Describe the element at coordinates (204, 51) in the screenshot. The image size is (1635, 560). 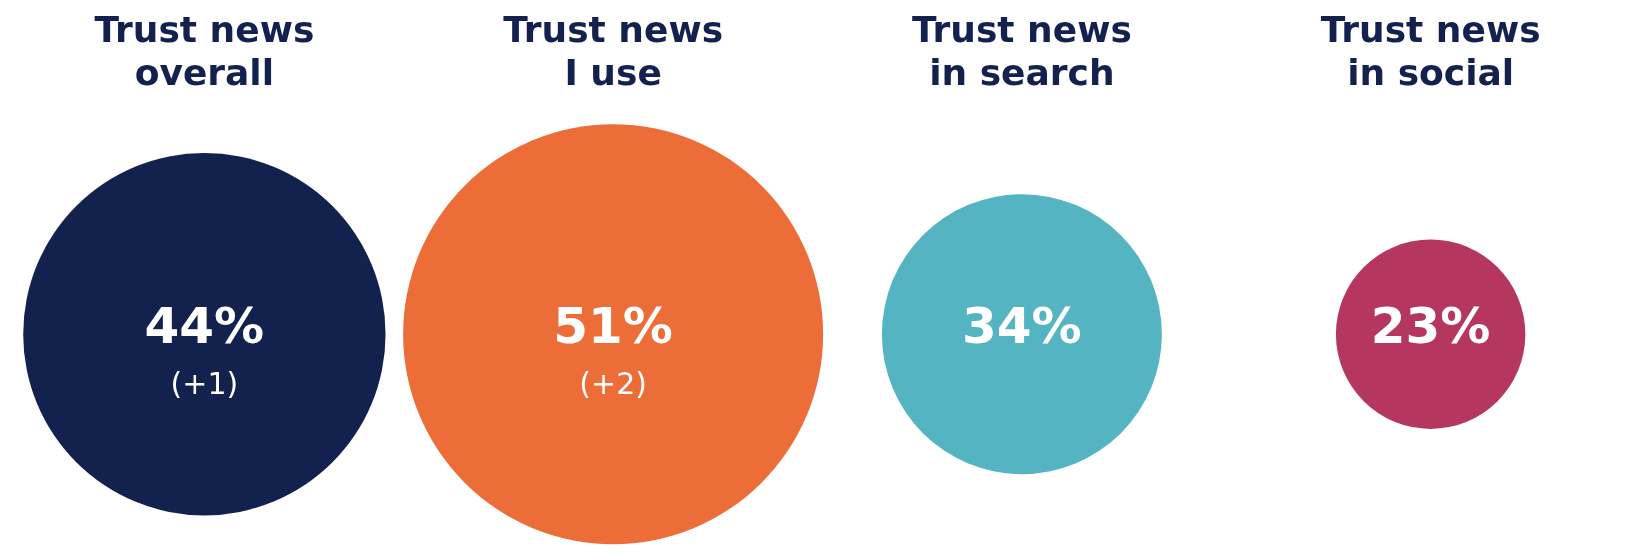
I see `category-label: Trust news overall` at that location.